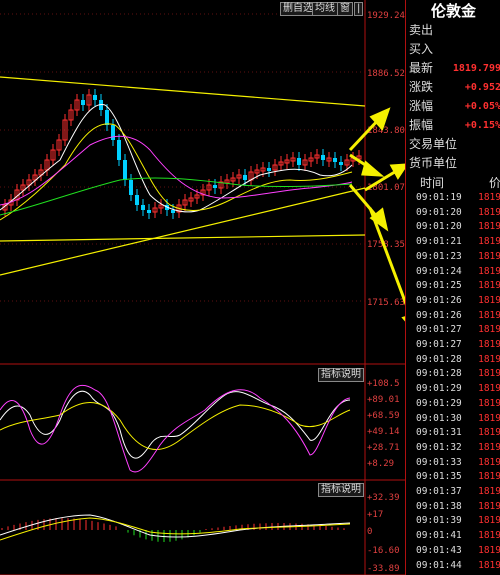 This screenshot has width=500, height=575. Describe the element at coordinates (453, 49) in the screenshot. I see `quote-row: 买入` at that location.